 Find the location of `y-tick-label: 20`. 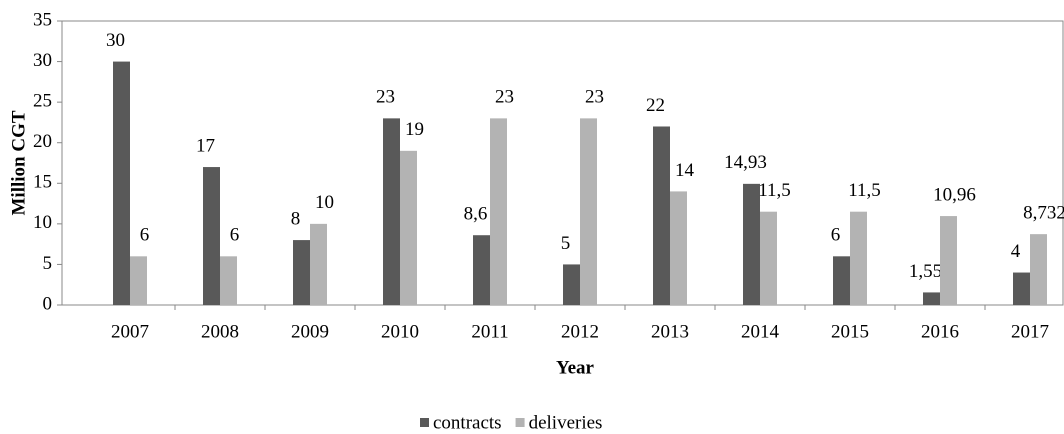

y-tick-label: 20 is located at coordinates (42, 141).